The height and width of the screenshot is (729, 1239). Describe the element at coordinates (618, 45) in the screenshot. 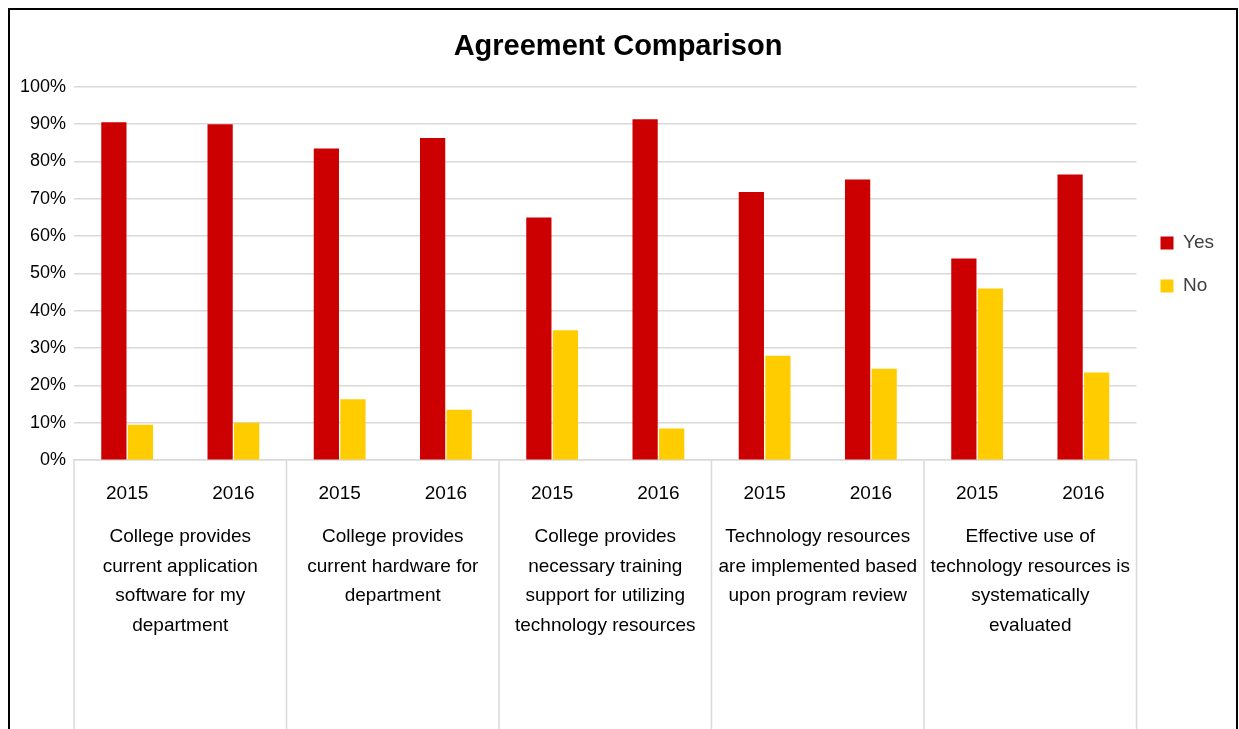

I see `chart-title: Agreement Comparison` at that location.